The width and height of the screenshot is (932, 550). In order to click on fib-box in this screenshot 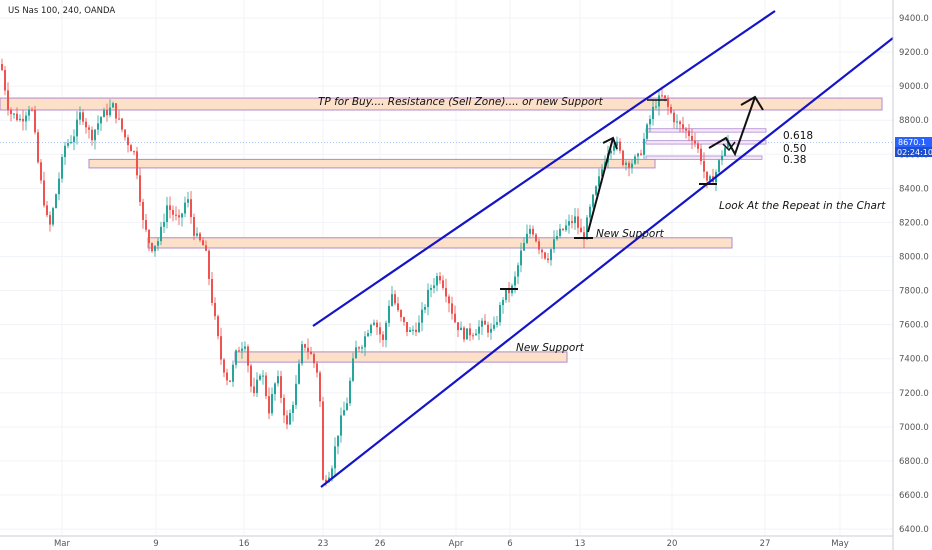, I will do `click(706, 130)`.